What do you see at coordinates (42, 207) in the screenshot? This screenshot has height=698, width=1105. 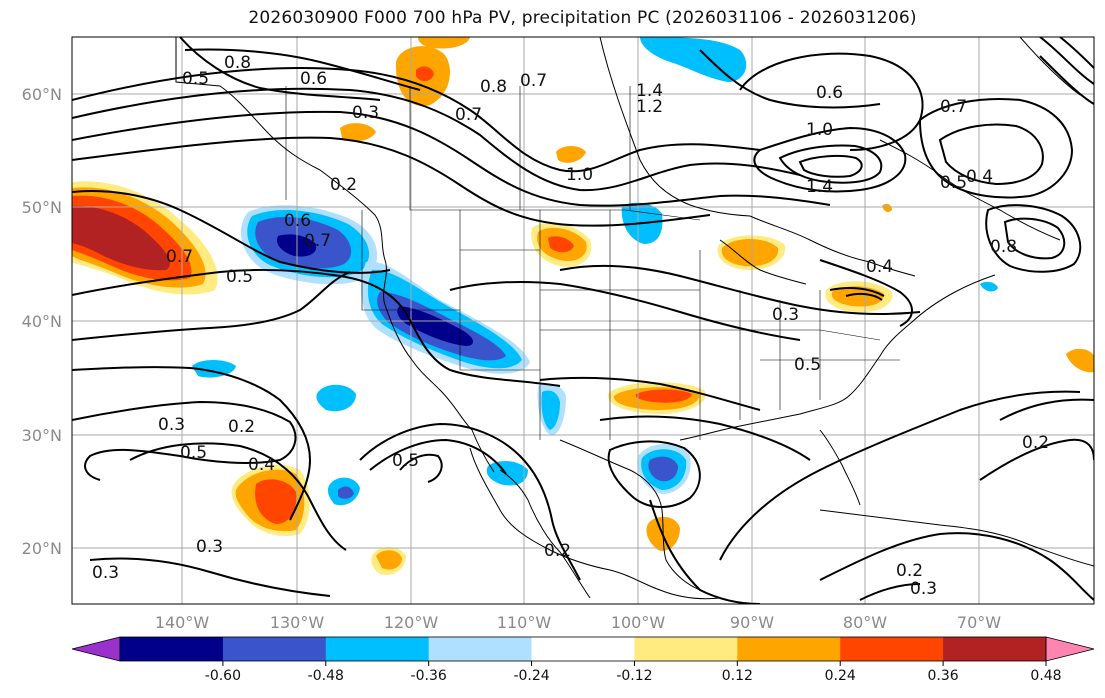 I see `lat-label: 50°N` at bounding box center [42, 207].